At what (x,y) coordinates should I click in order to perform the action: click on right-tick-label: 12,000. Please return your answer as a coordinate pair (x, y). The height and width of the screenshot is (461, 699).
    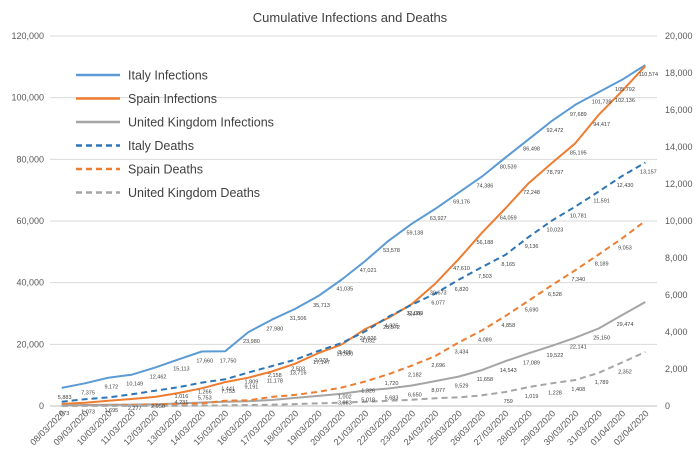
    Looking at the image, I should click on (679, 184).